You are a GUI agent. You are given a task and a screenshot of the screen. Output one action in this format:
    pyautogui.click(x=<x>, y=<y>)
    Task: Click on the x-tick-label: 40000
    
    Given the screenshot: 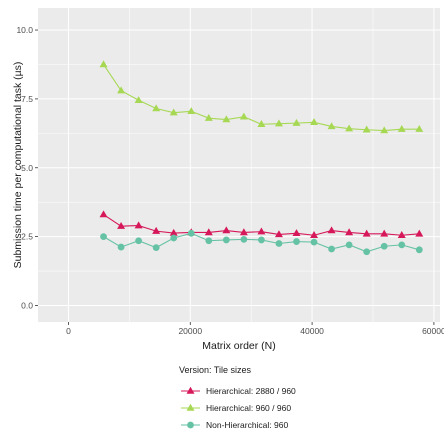 What is the action you would take?
    pyautogui.click(x=312, y=331)
    